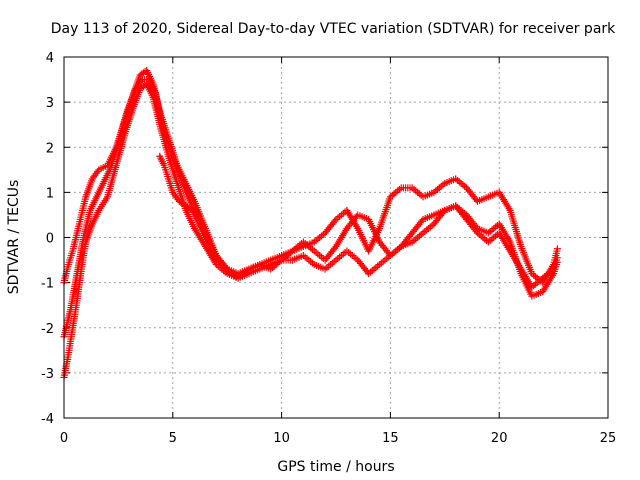  I want to click on x-axis-label: GPS time / hours, so click(335, 467).